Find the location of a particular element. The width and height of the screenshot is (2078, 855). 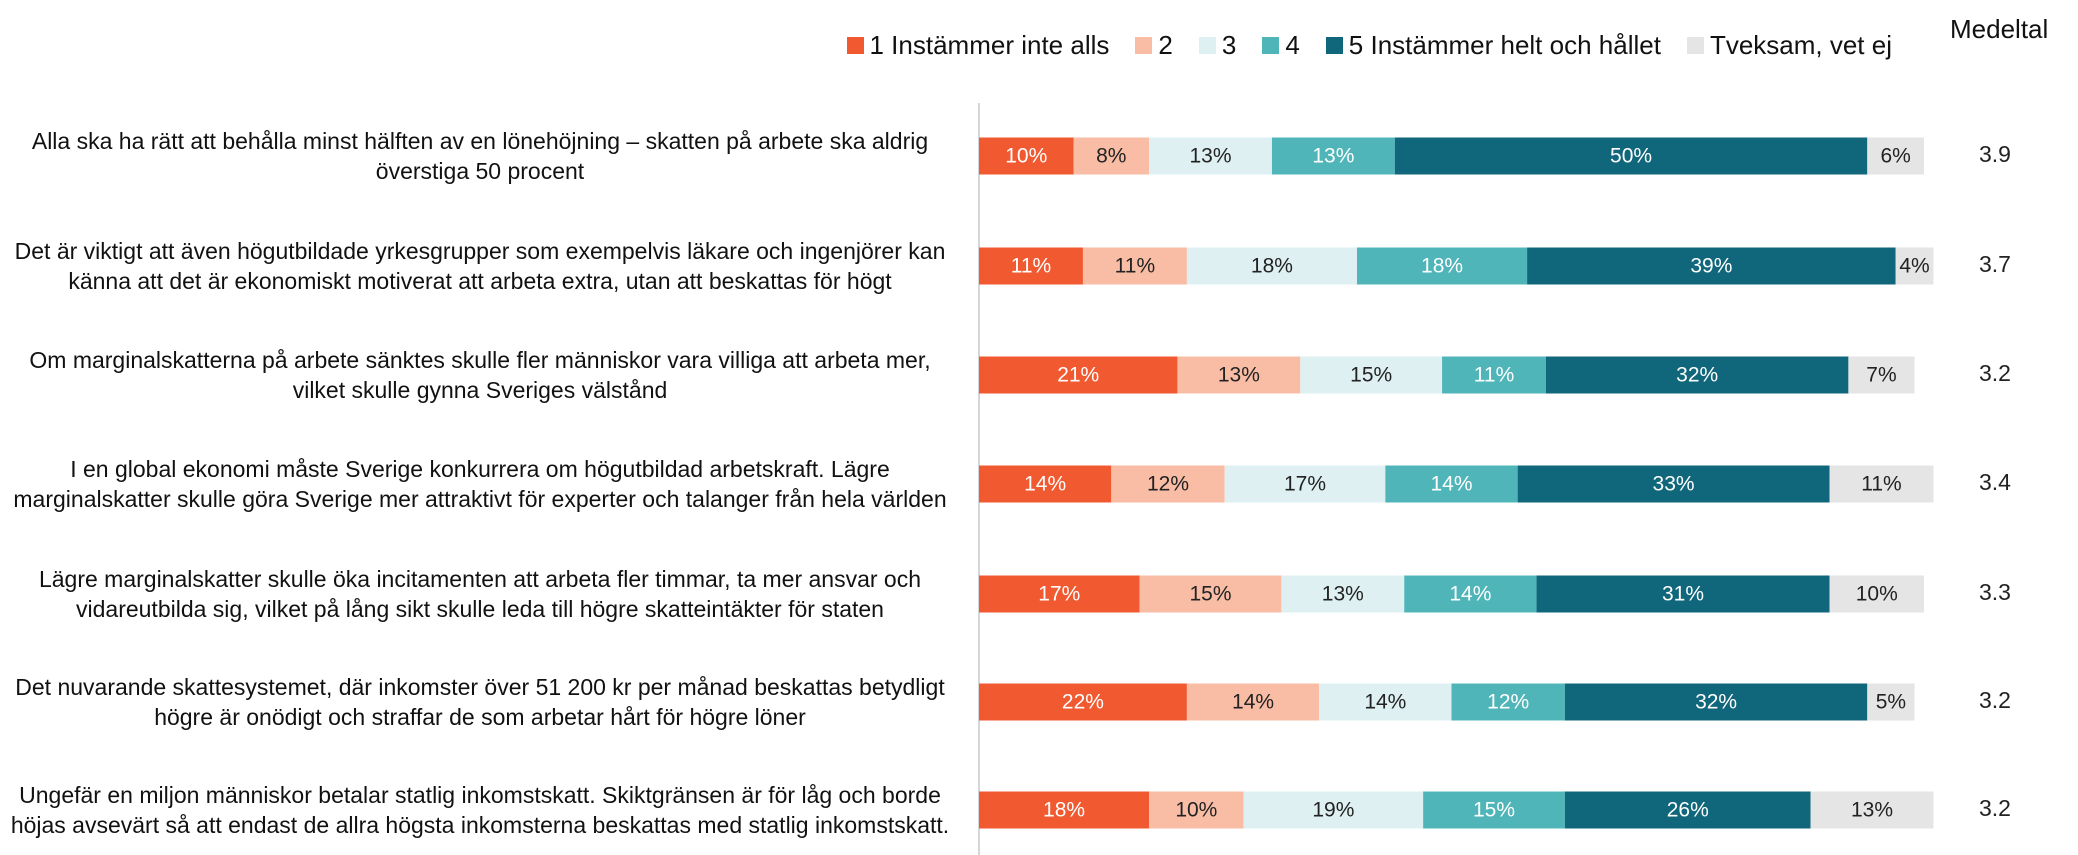

mean-title: Medeltal is located at coordinates (1999, 29).